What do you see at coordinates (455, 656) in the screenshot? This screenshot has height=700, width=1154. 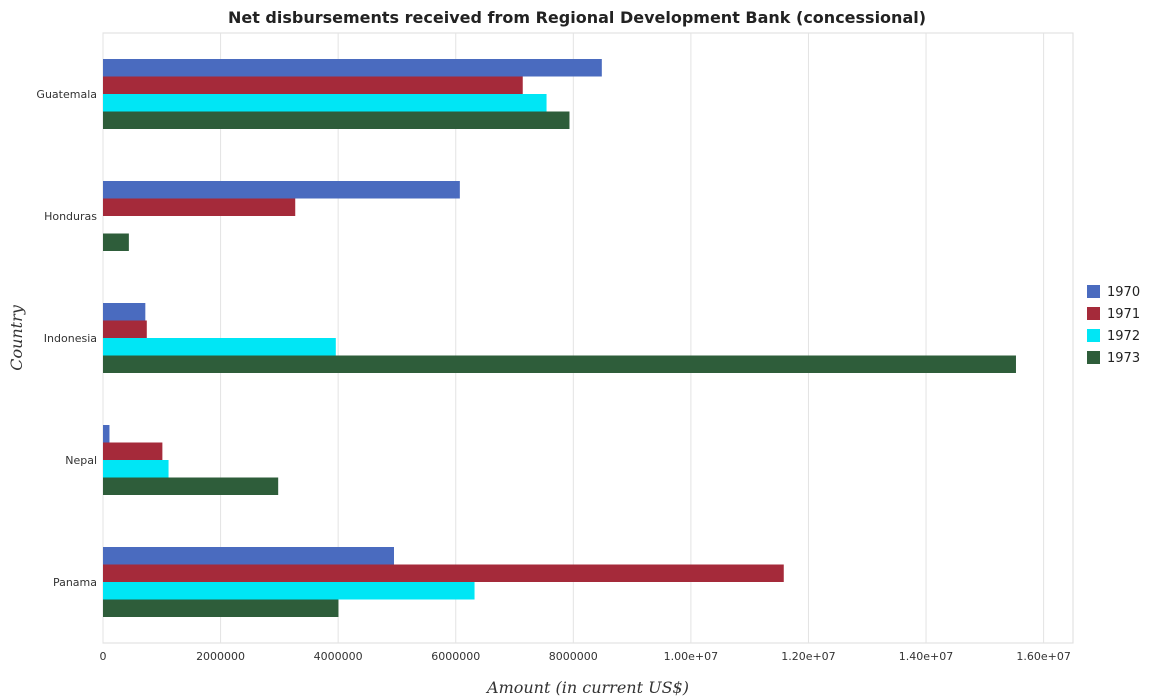 I see `x-tick-label: 6000000` at bounding box center [455, 656].